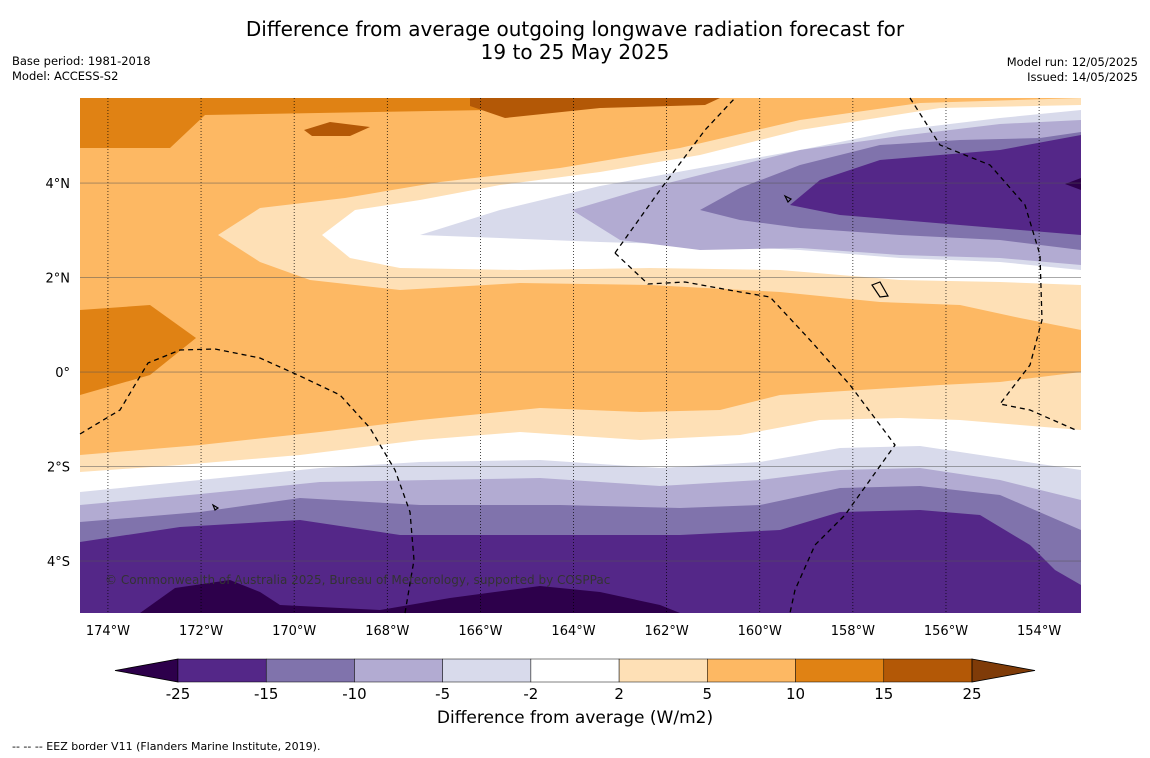 This screenshot has height=758, width=1150. Describe the element at coordinates (387, 631) in the screenshot. I see `lon-label: 168°W` at that location.